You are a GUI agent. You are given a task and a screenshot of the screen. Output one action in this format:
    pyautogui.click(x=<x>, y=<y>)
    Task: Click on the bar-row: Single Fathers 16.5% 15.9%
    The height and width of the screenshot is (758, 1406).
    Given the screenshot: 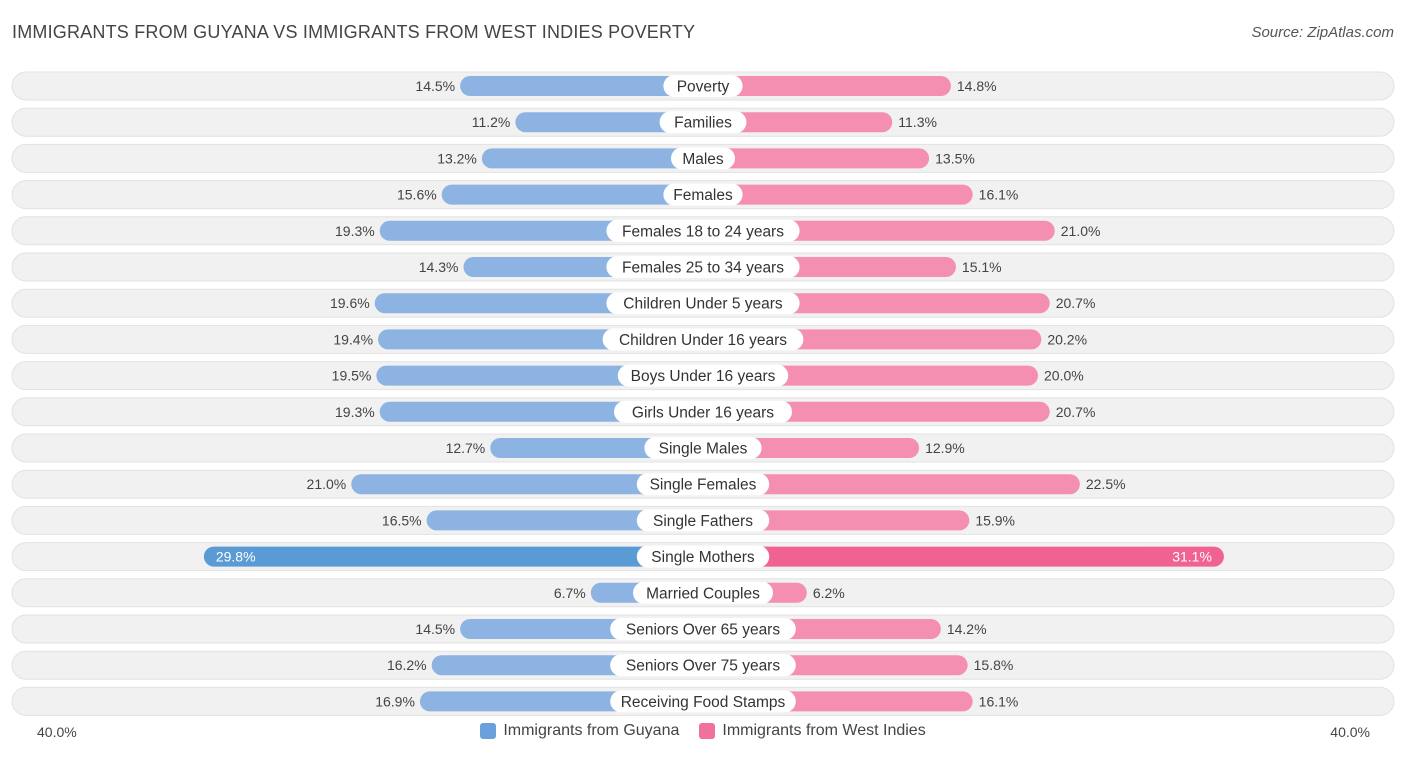 What is the action you would take?
    pyautogui.click(x=703, y=520)
    